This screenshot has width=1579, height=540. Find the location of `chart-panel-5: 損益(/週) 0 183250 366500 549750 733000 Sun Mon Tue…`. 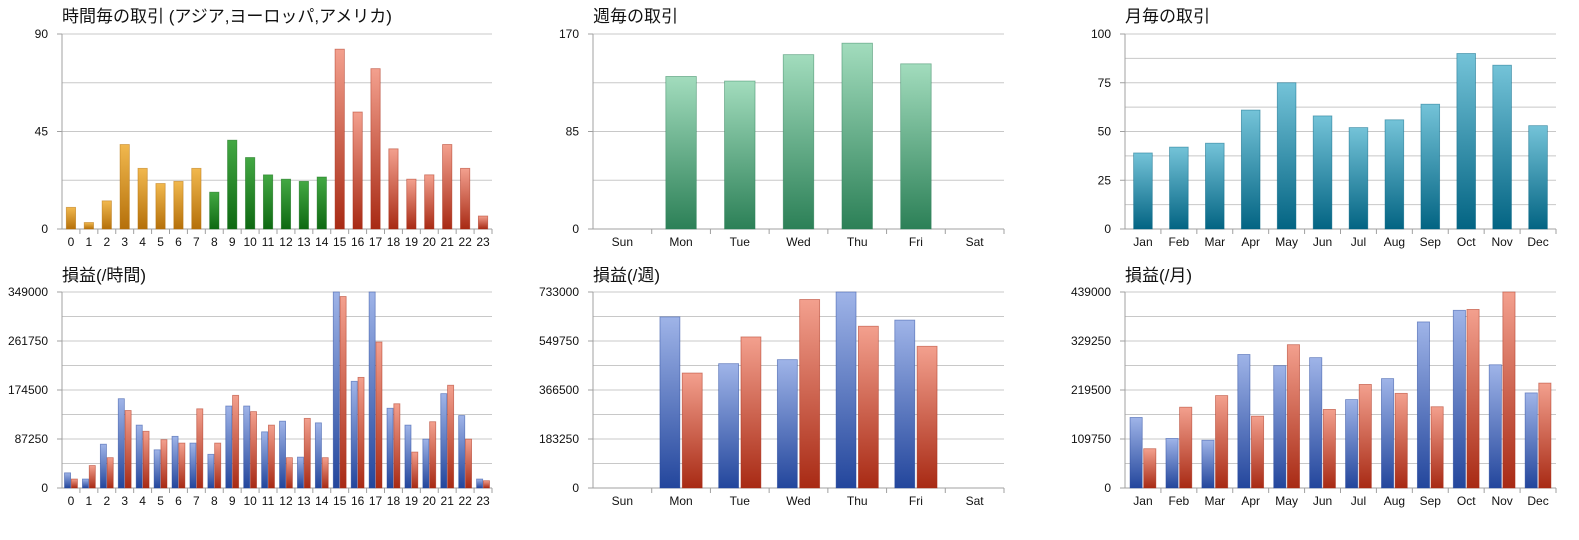

chart-panel-5: 損益(/週) 0 183250 366500 549750 733000 Sun Mon Tue… is located at coordinates (772, 387).